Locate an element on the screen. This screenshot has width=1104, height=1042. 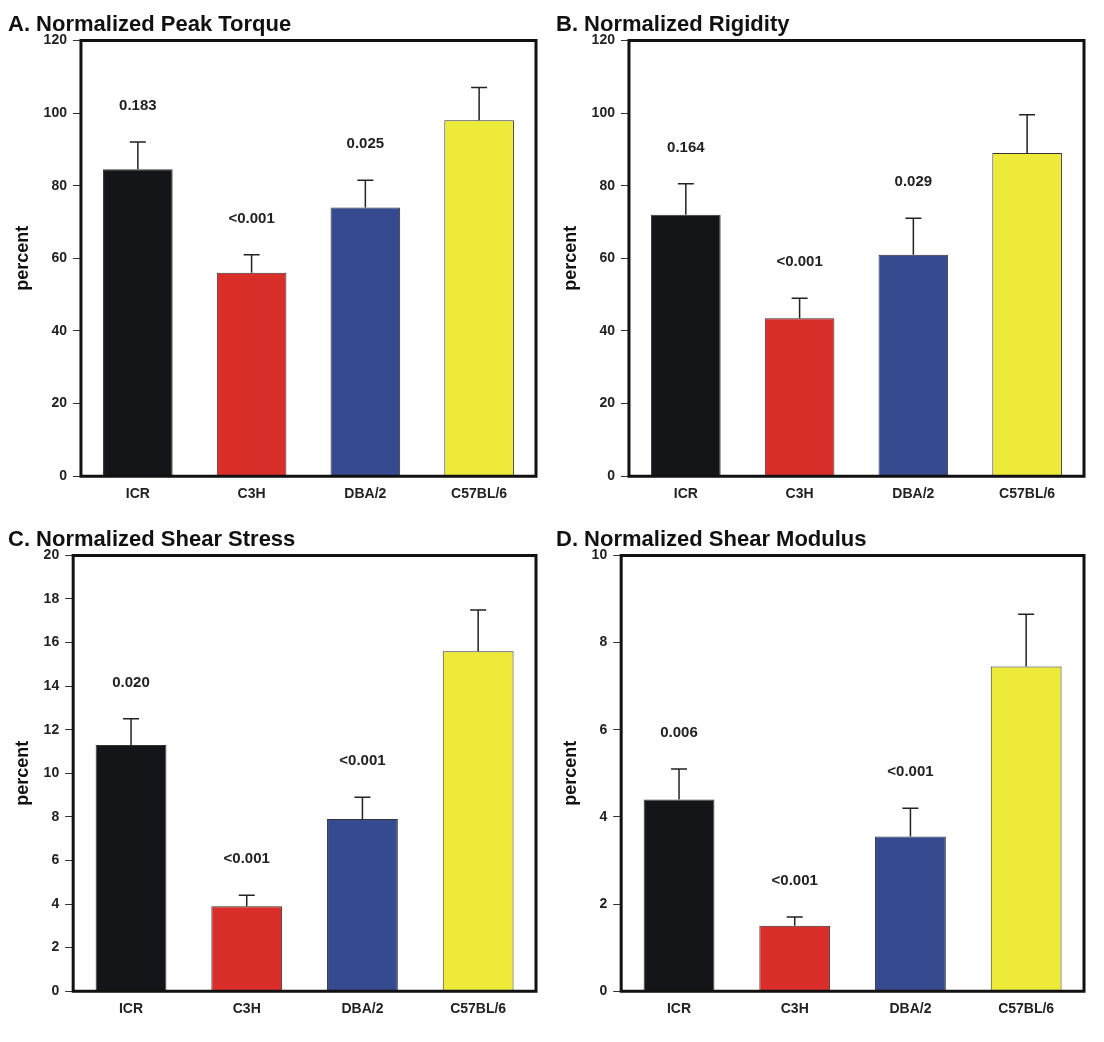
y-tick-label: 18 is located at coordinates (51, 597).